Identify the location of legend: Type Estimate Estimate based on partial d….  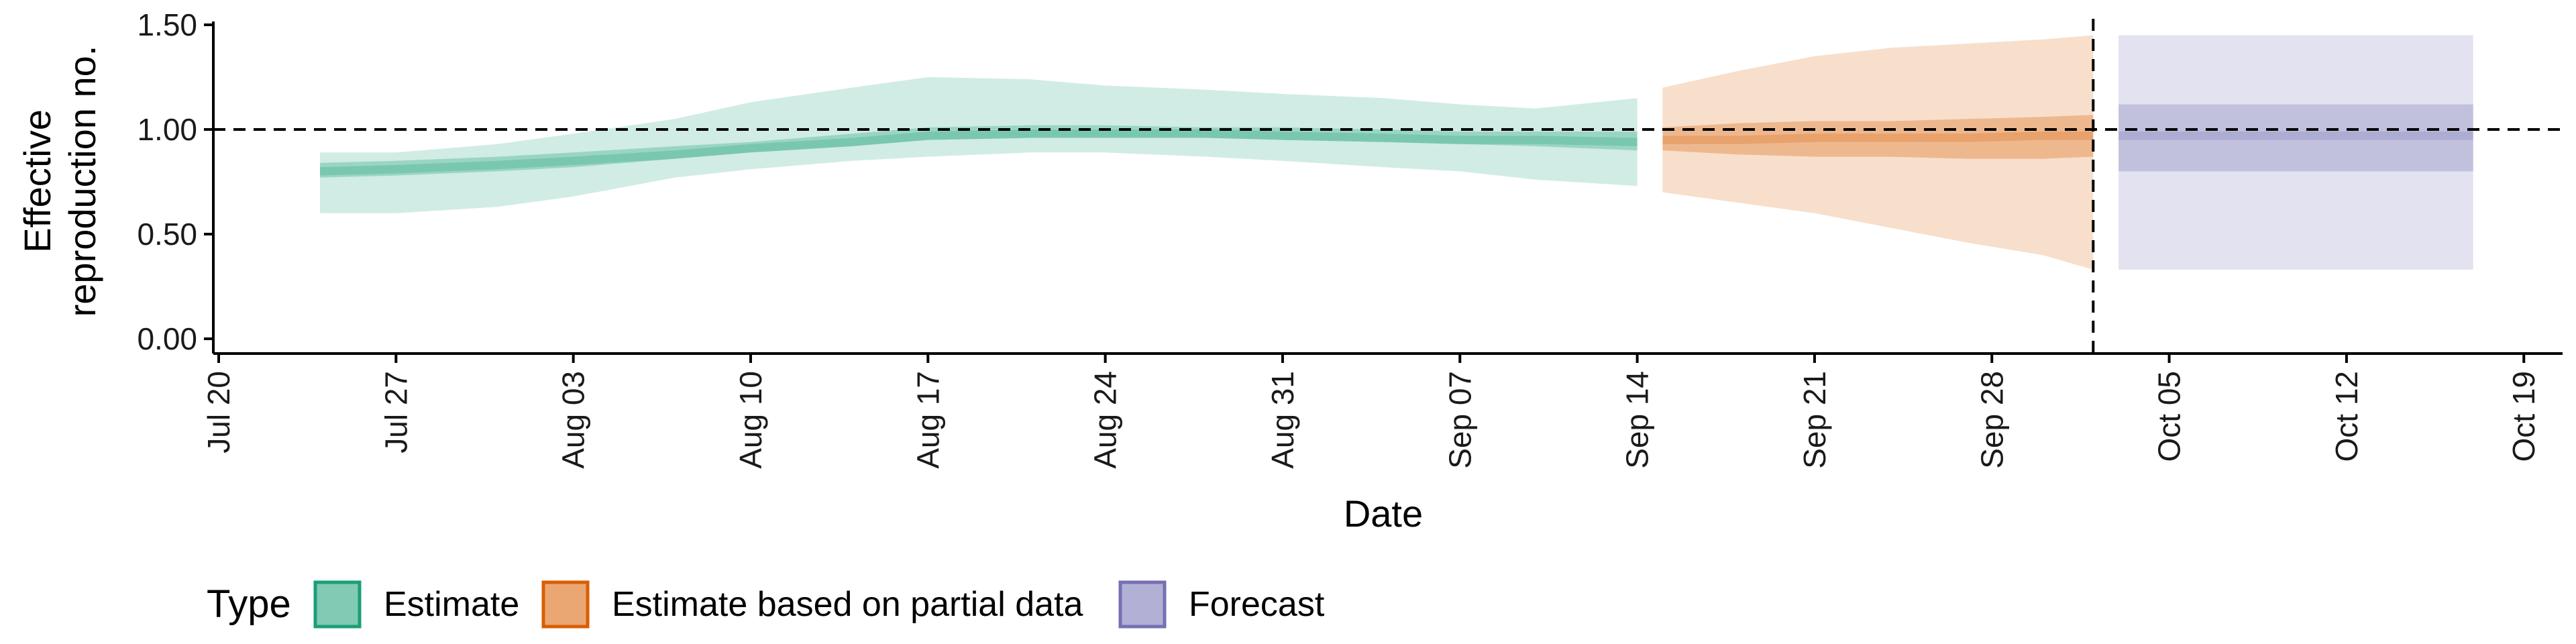
(766, 604).